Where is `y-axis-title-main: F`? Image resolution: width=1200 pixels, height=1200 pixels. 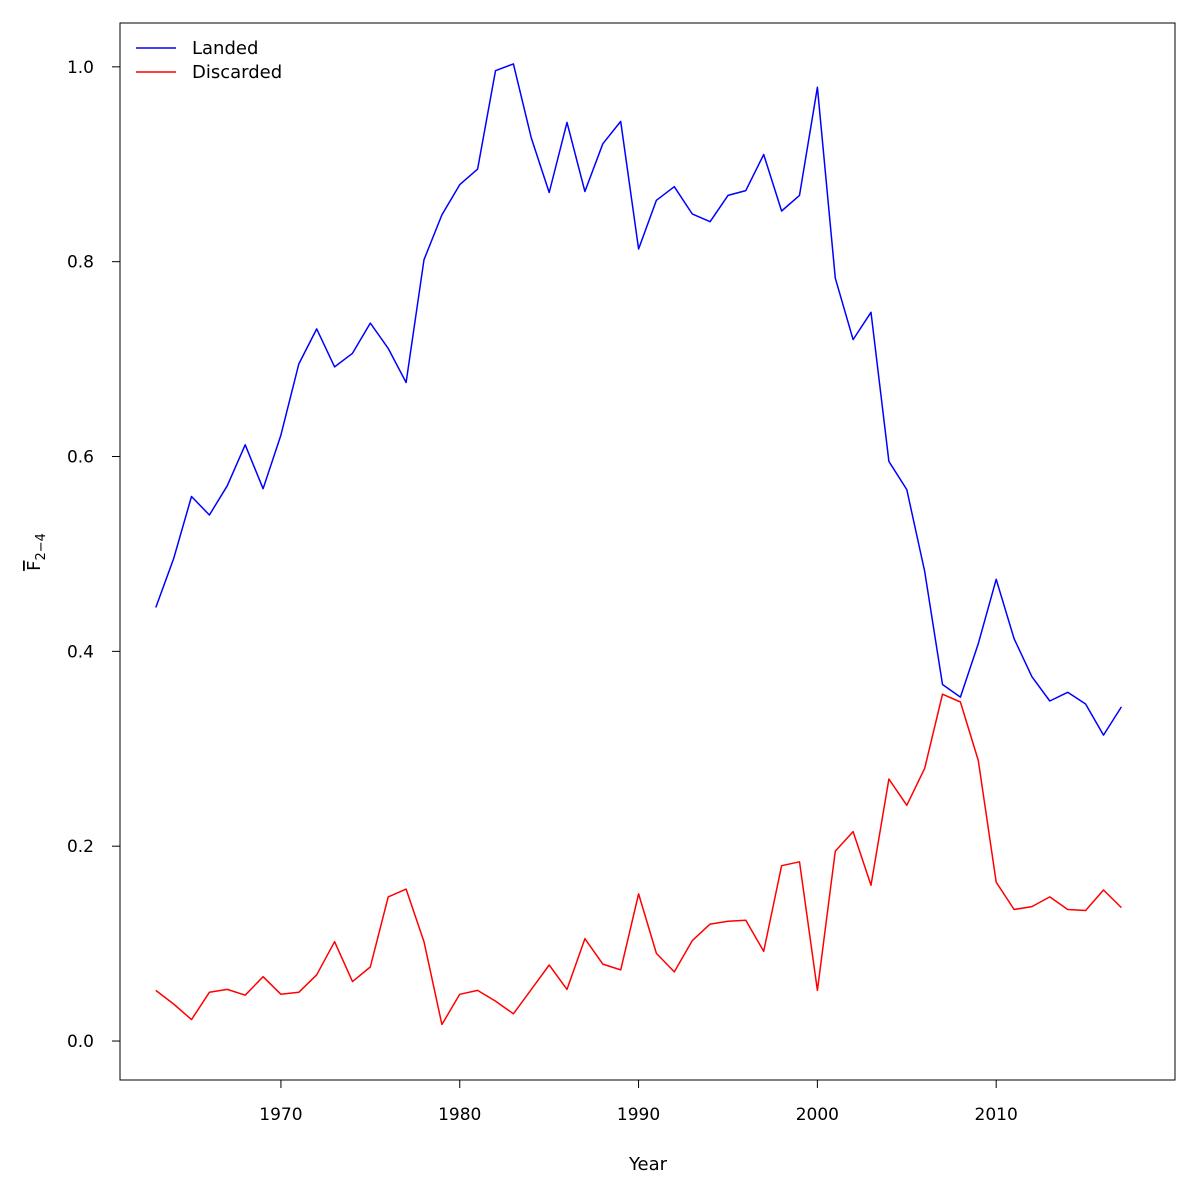
y-axis-title-main: F is located at coordinates (34, 566).